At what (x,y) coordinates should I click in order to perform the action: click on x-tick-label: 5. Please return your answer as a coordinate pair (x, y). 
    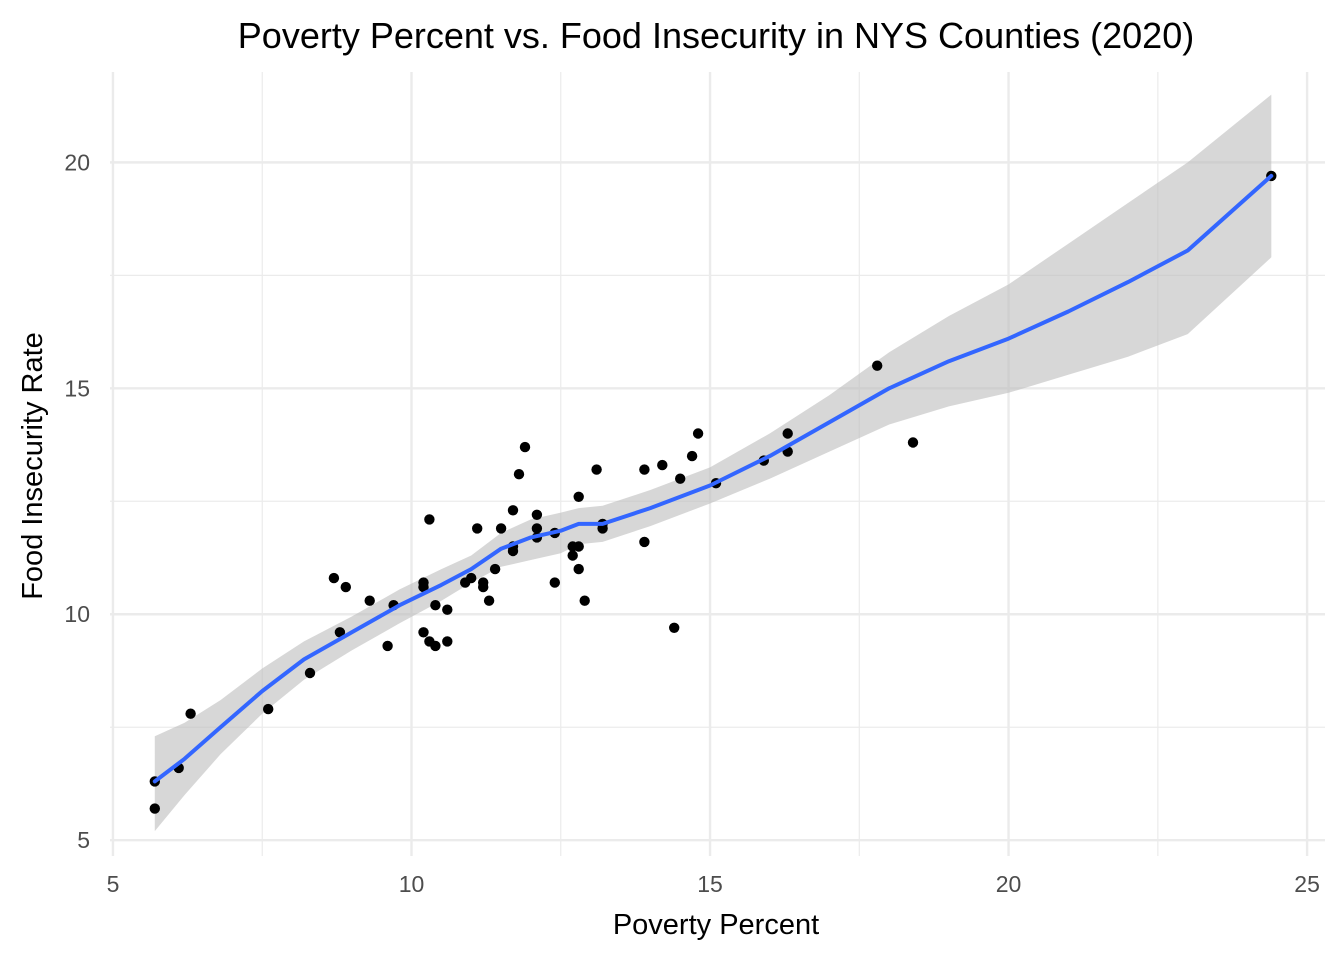
    Looking at the image, I should click on (113, 884).